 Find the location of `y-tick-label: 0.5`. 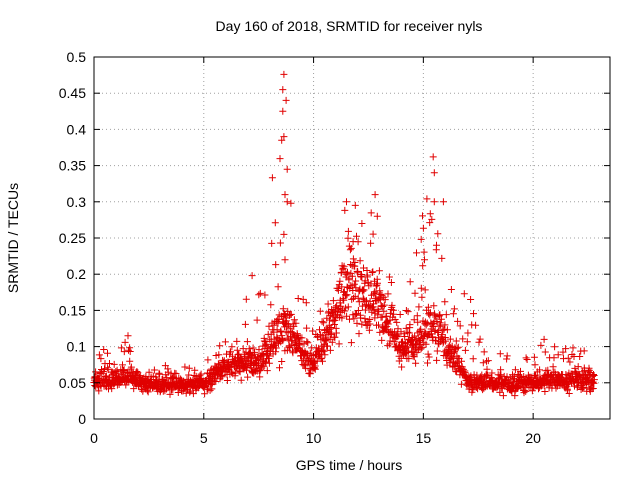

y-tick-label: 0.5 is located at coordinates (77, 57).